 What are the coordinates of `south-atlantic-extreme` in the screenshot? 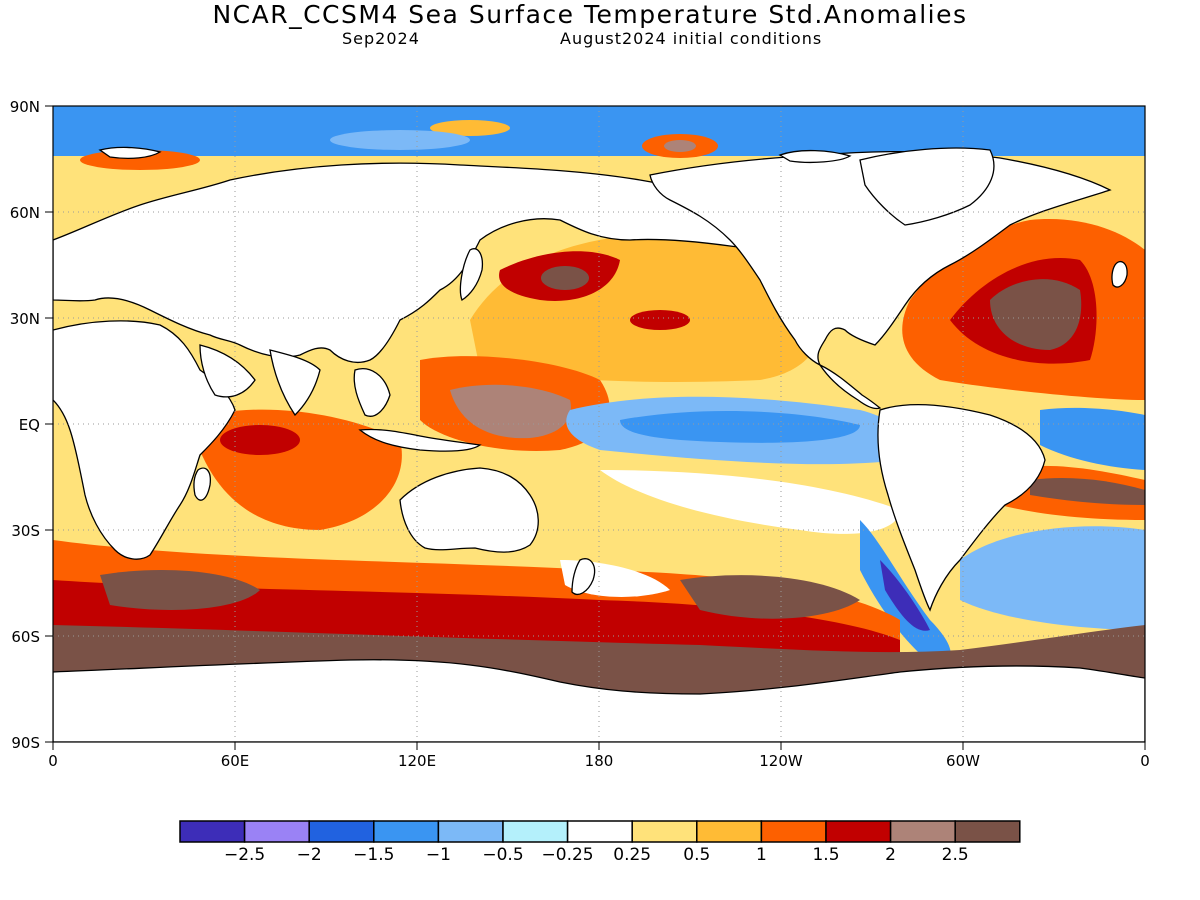 It's located at (1087, 491).